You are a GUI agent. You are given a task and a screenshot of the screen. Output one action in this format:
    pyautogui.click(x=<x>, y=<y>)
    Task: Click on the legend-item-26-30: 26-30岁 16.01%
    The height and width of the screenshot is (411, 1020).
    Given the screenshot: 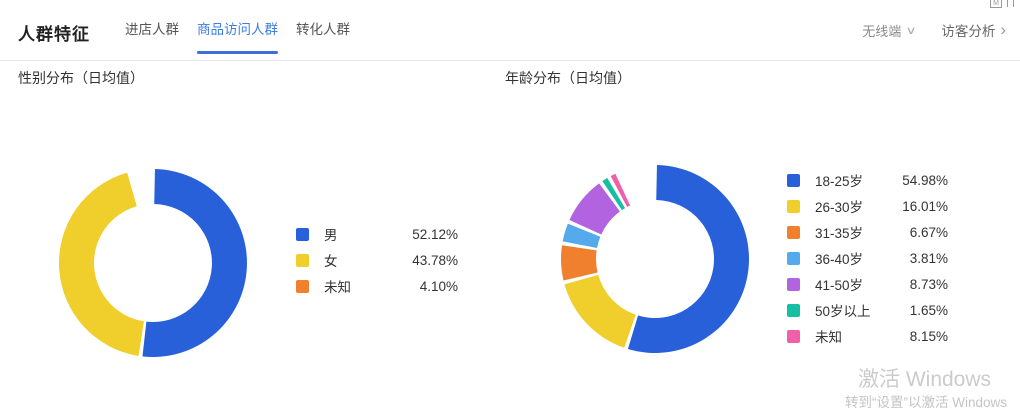 What is the action you would take?
    pyautogui.click(x=867, y=206)
    